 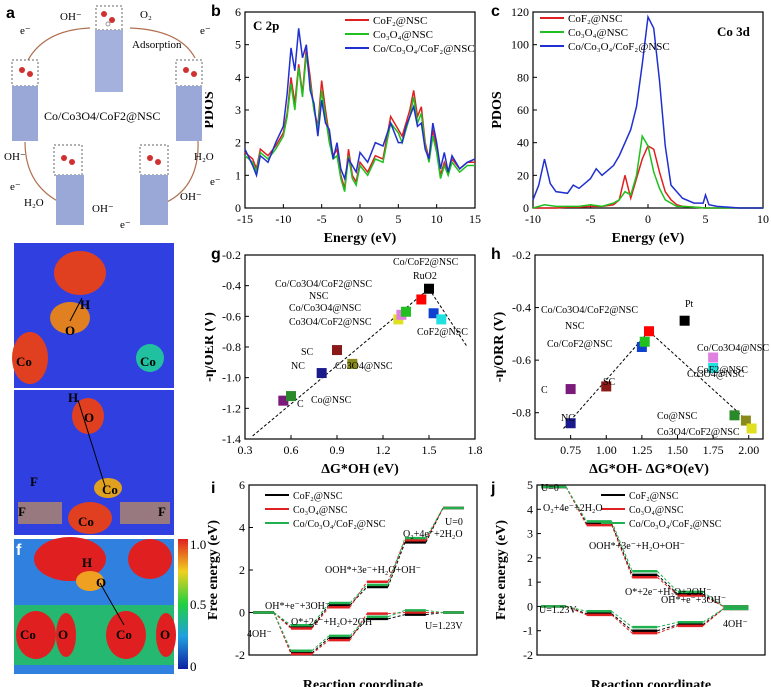 I want to click on x-tick-label: 0.3, so click(x=245, y=450).